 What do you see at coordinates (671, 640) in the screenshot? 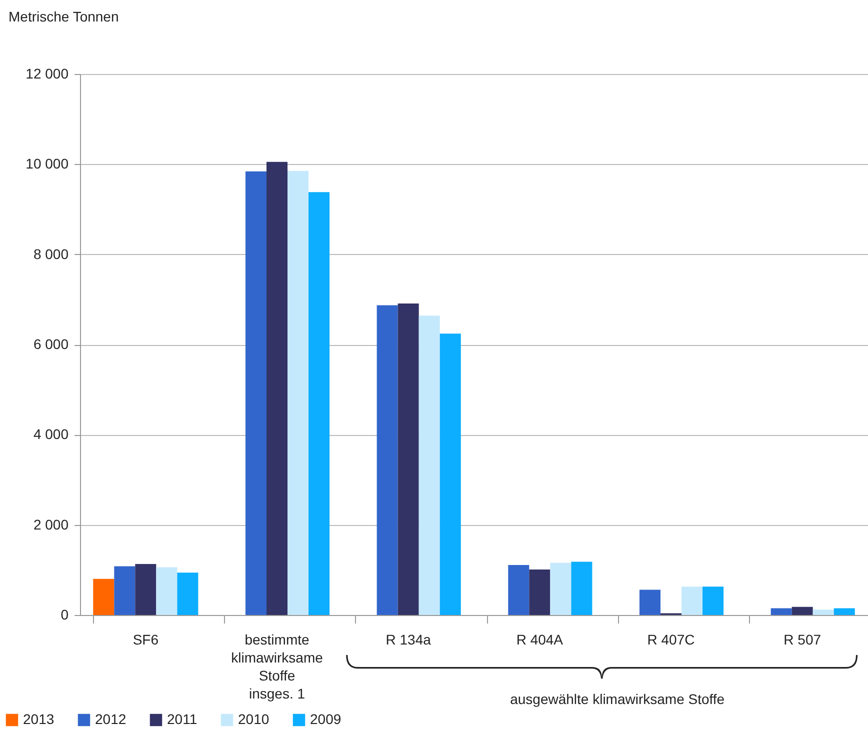
I see `x-tick-label: R 407C` at bounding box center [671, 640].